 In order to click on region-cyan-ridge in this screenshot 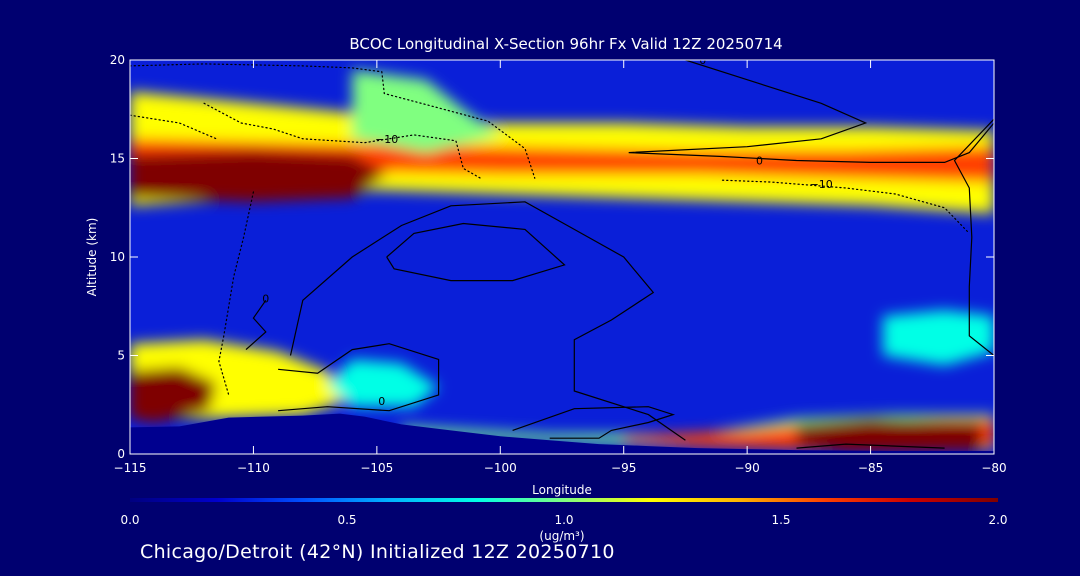, I will do `click(426, 111)`.